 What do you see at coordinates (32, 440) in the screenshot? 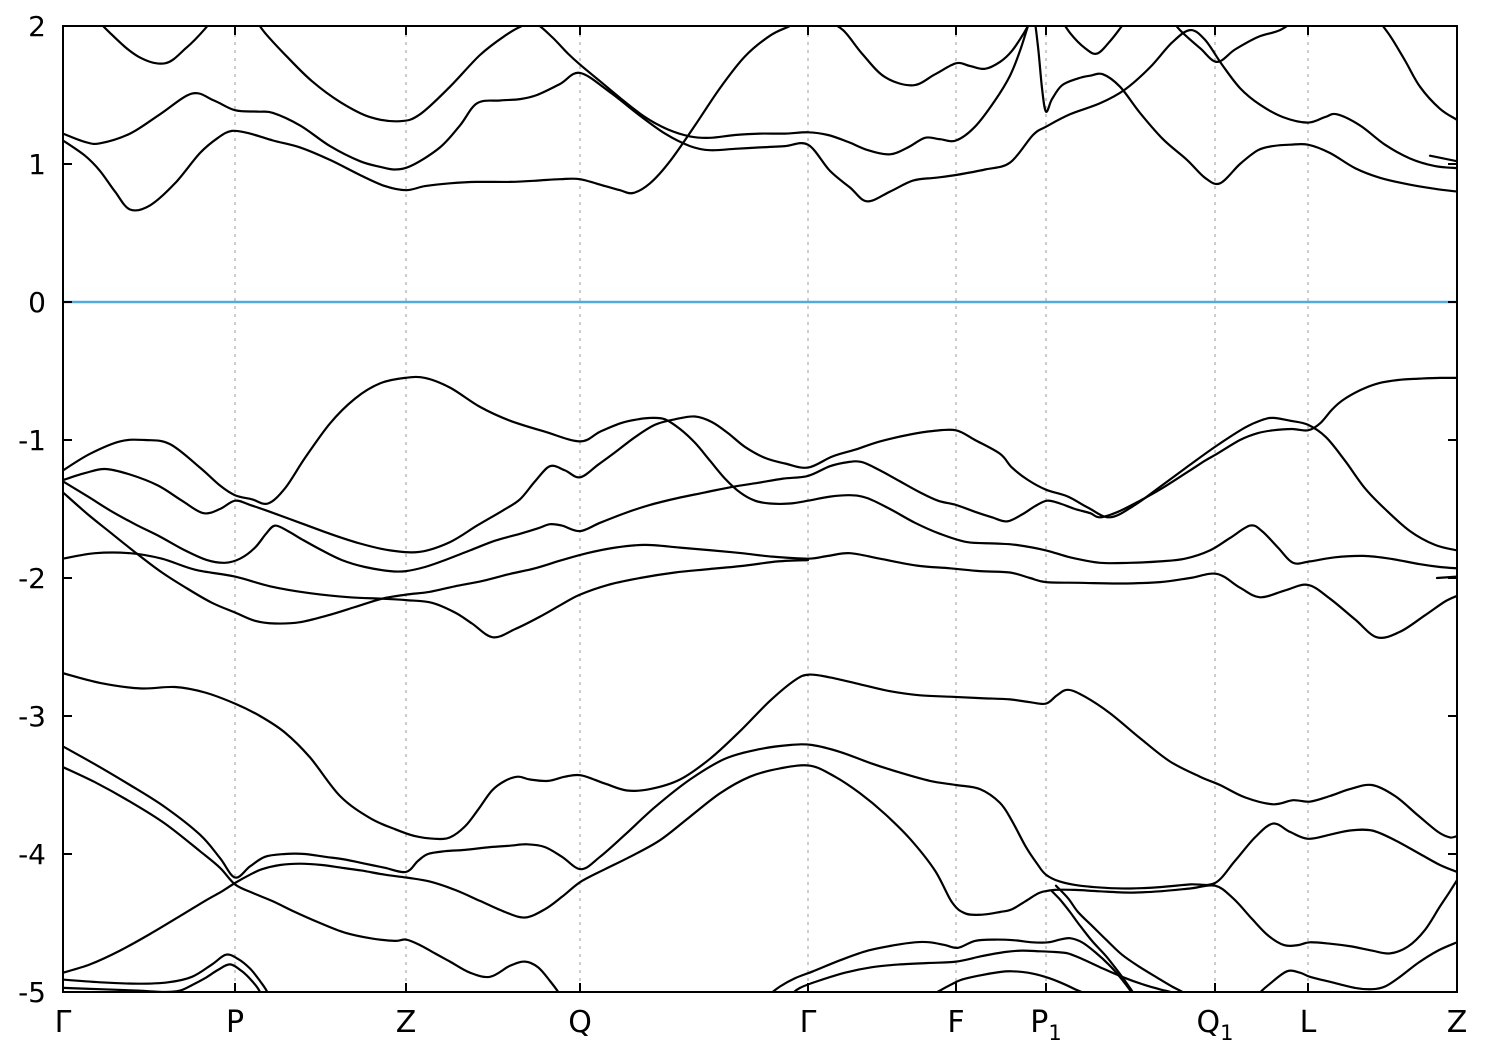
I see `y-axis-label: -1` at bounding box center [32, 440].